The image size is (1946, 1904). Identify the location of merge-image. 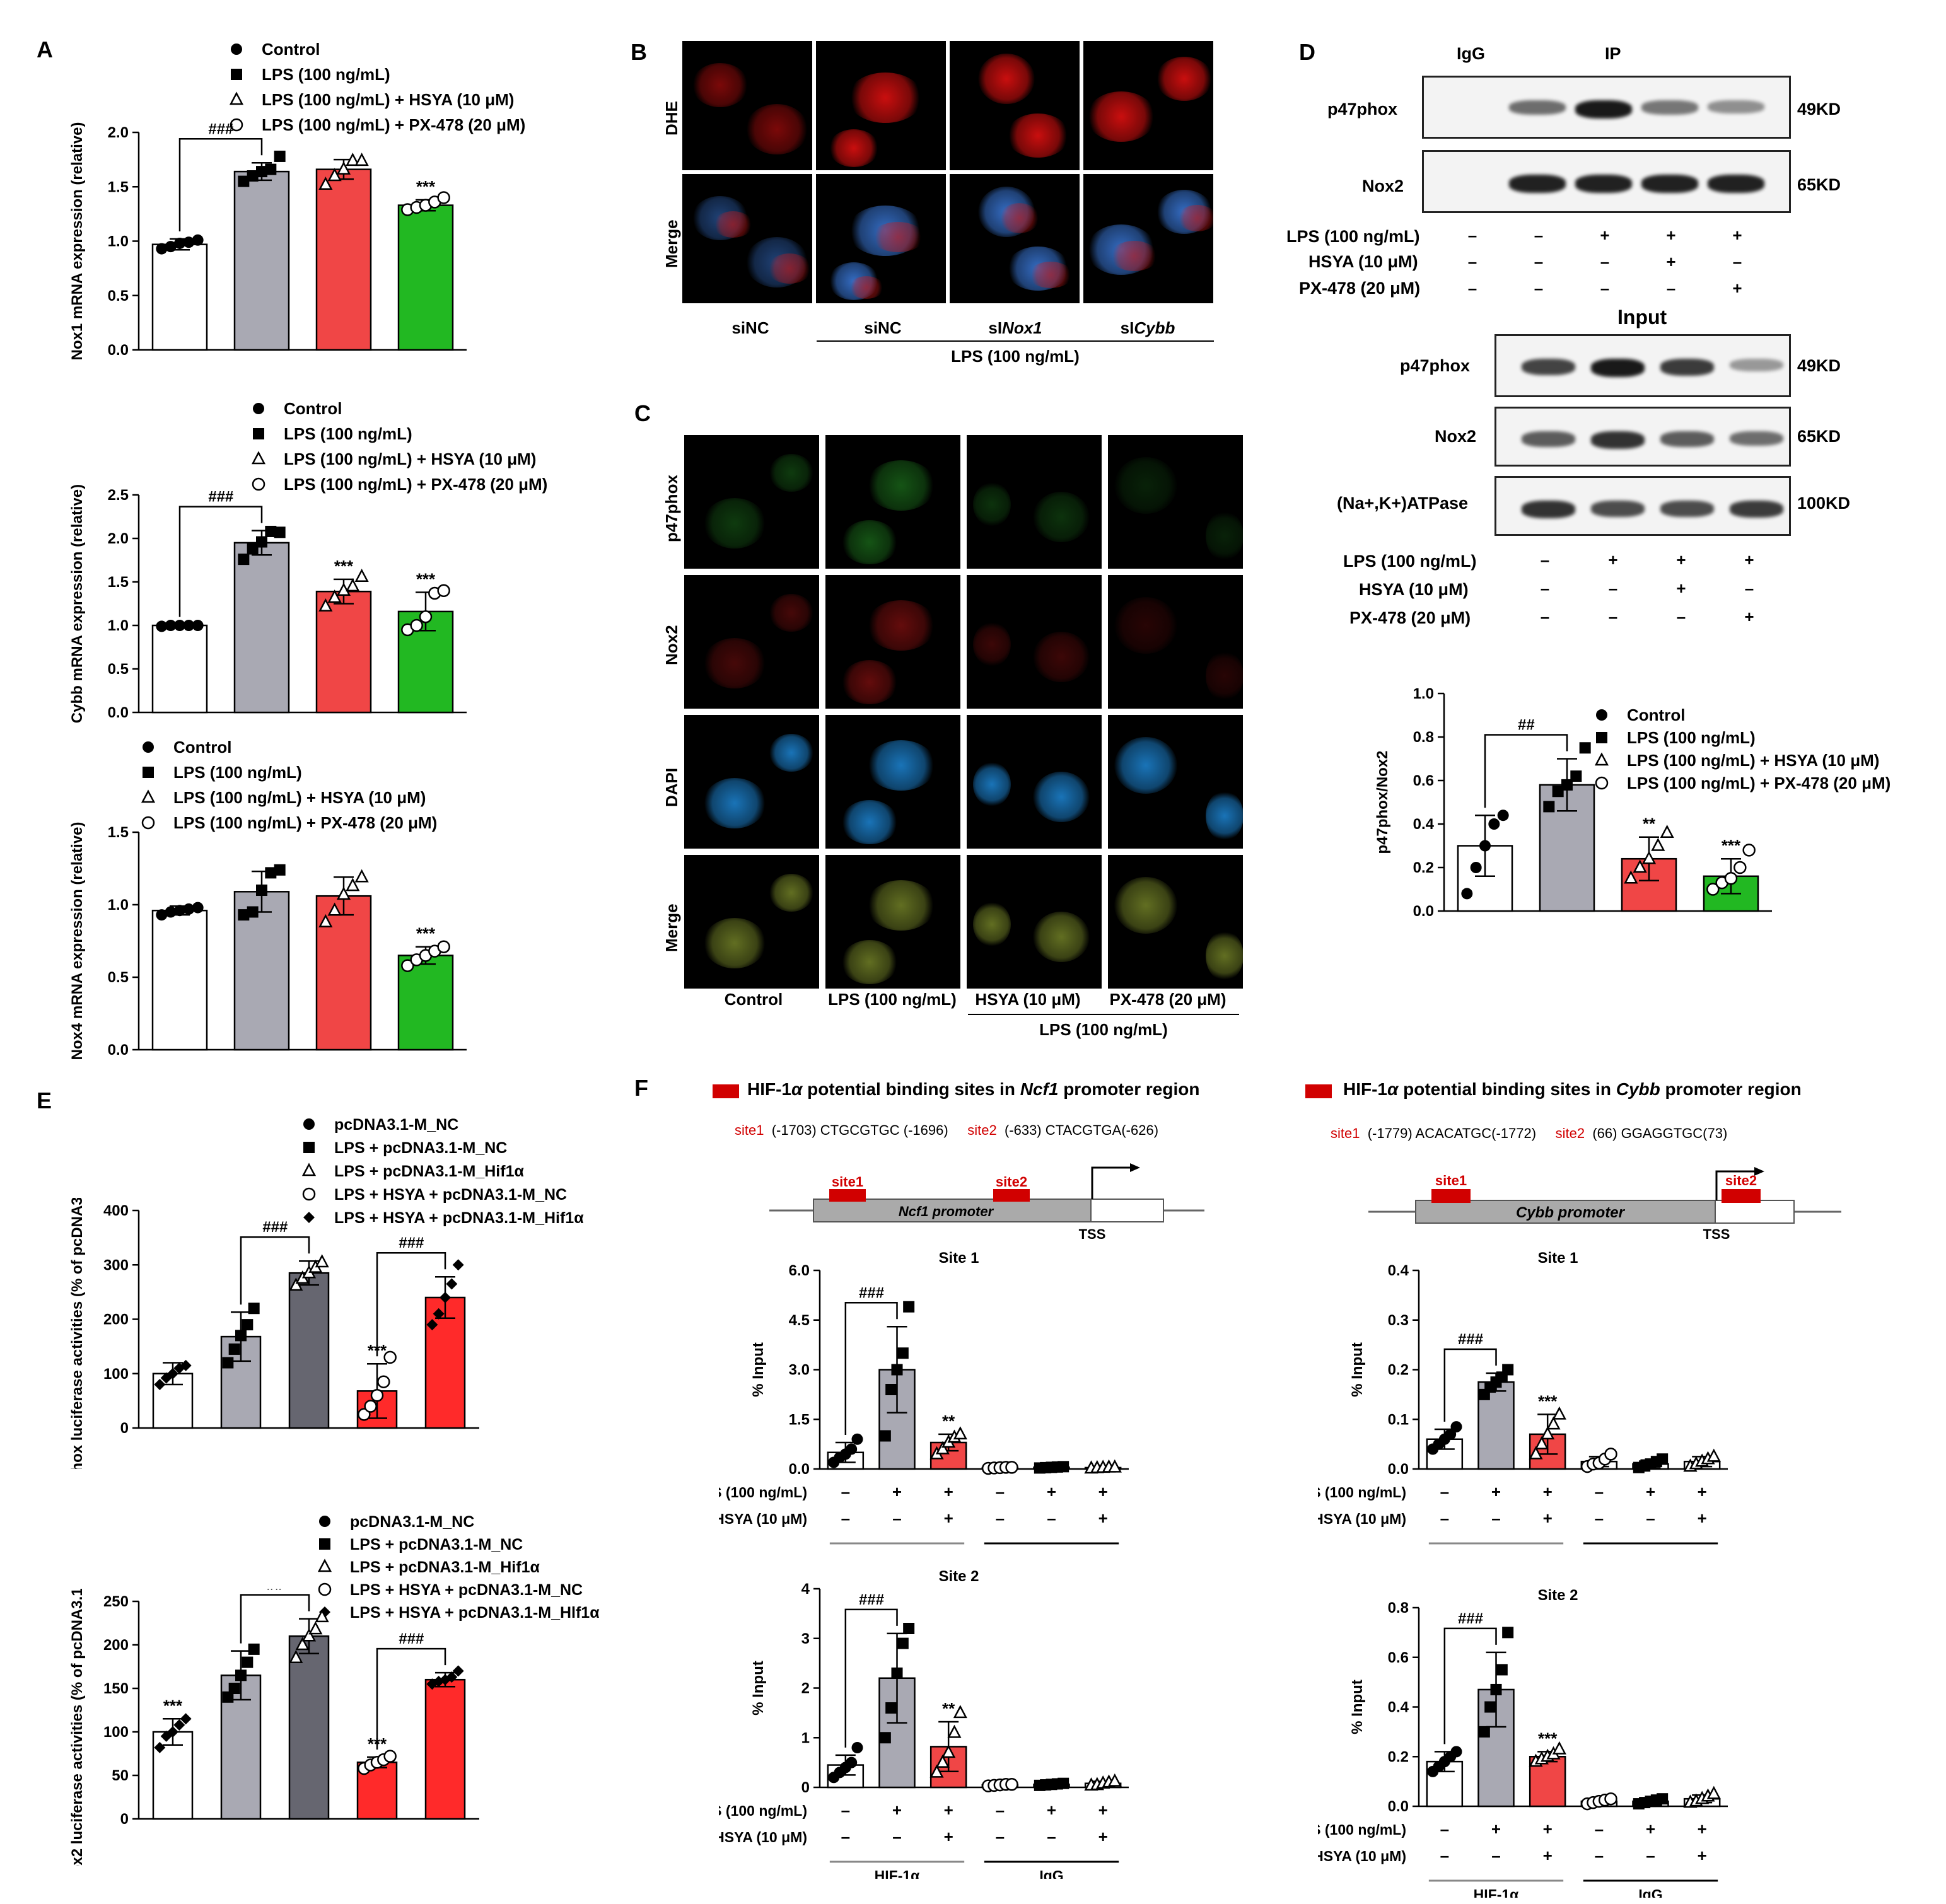
(1034, 922).